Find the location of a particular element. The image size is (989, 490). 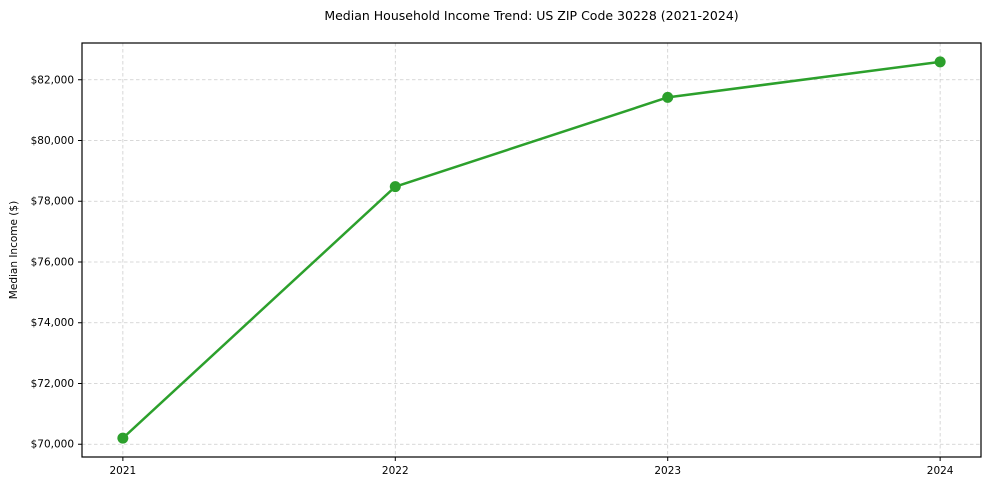

y-tick-label: $74,000 is located at coordinates (52, 323).